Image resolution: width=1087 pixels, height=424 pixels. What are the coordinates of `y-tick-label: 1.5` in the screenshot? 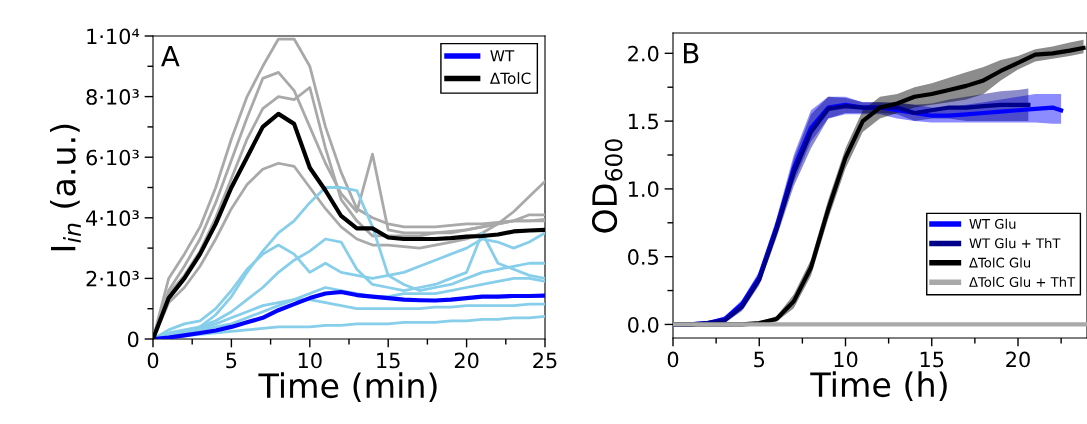 It's located at (643, 121).